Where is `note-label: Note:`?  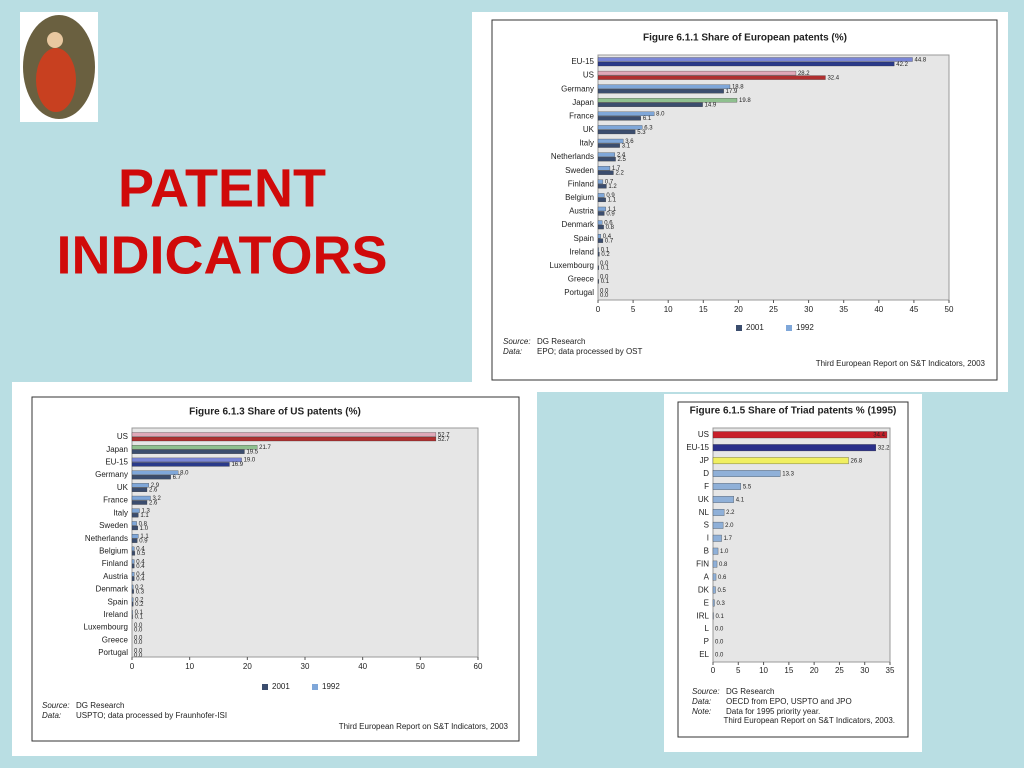 note-label: Note: is located at coordinates (701, 711).